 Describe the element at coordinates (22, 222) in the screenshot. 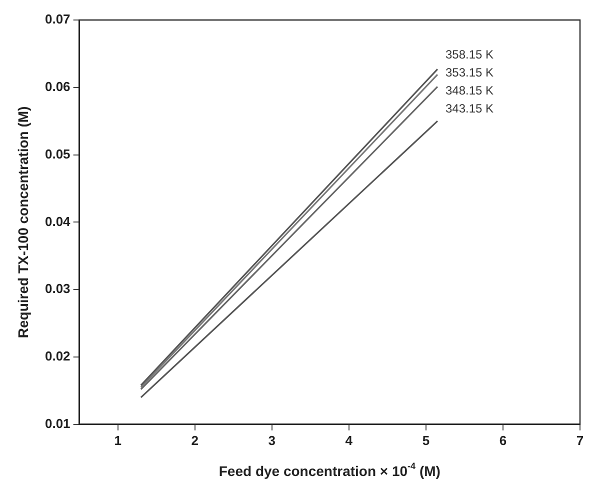

I see `y-axis-title: Required TX-100 concentration (M)` at that location.